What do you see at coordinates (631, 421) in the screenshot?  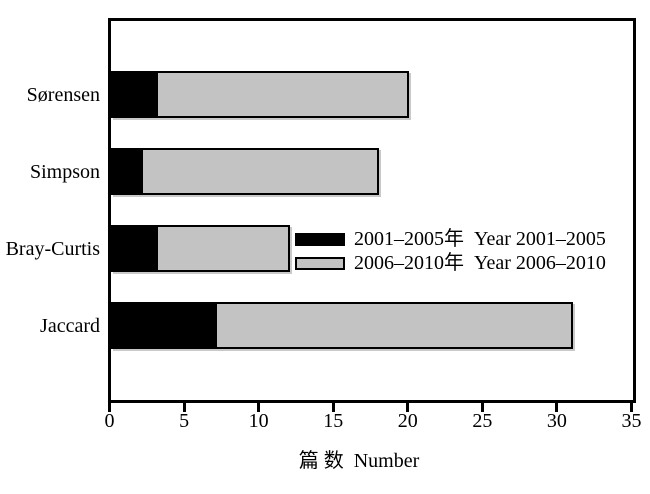 I see `x-axis-tick-label: 35` at bounding box center [631, 421].